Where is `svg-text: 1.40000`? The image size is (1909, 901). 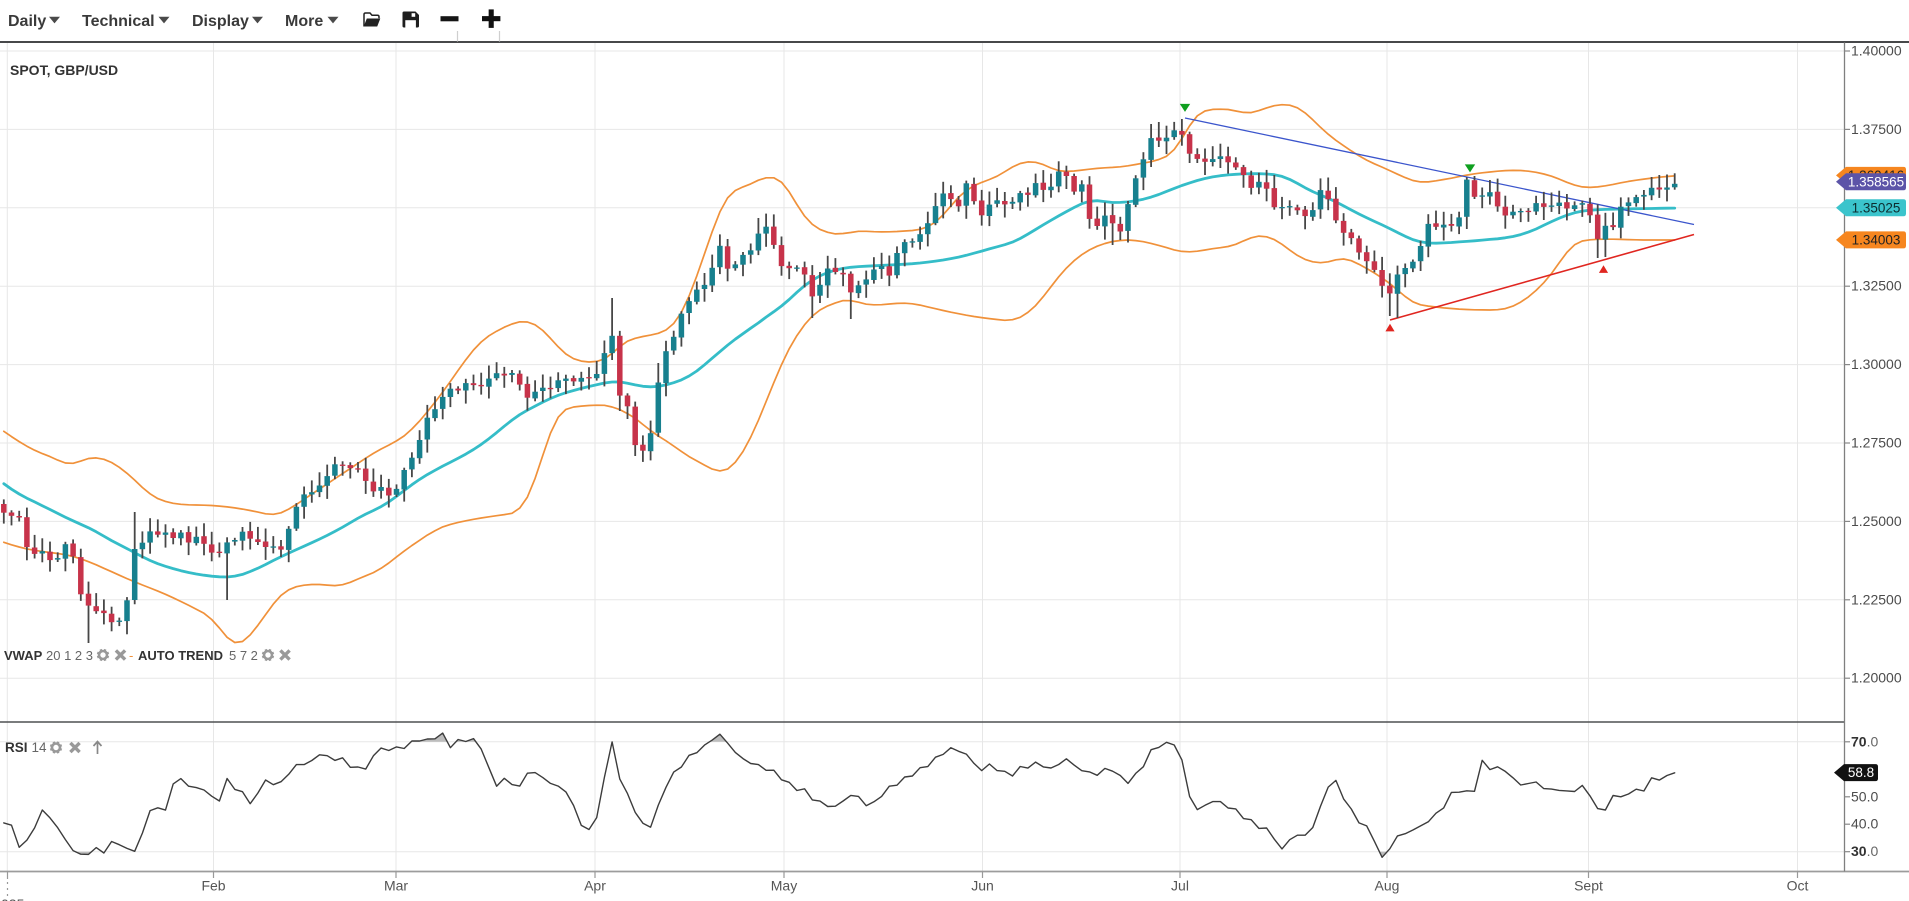
svg-text: 1.40000 is located at coordinates (1876, 51).